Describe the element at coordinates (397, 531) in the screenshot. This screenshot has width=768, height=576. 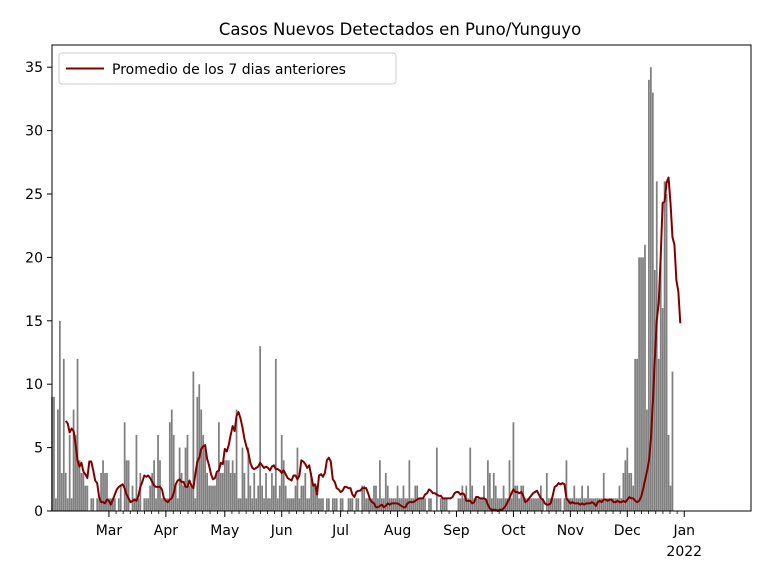
I see `x-tick-label: Aug` at that location.